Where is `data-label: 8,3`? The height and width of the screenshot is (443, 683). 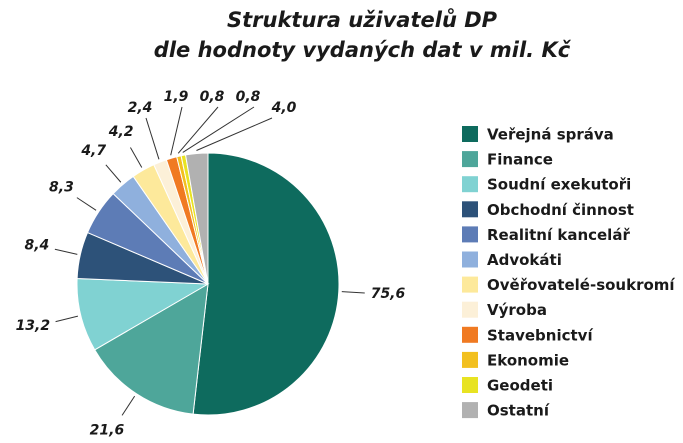 data-label: 8,3 is located at coordinates (61, 188).